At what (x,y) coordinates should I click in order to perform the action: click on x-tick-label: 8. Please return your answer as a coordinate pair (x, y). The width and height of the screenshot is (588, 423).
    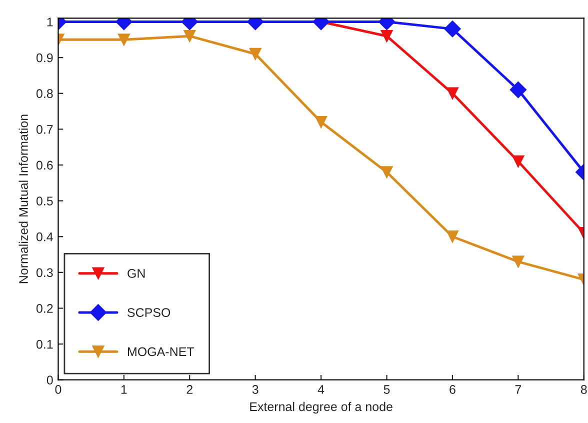
    Looking at the image, I should click on (583, 389).